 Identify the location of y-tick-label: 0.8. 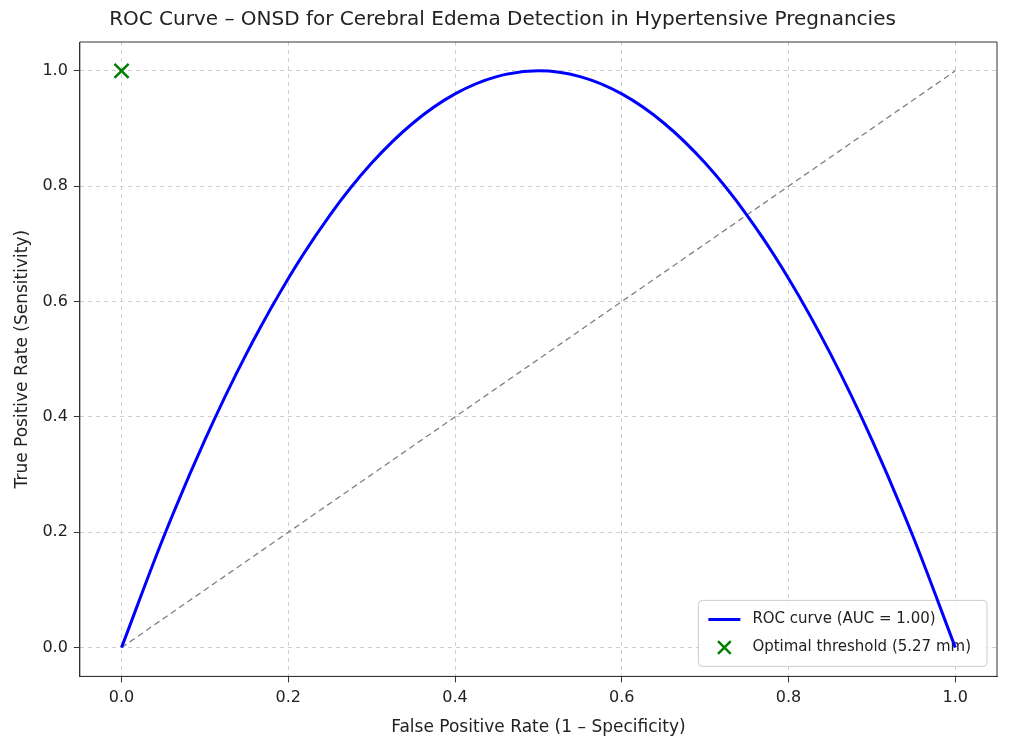
(55, 185).